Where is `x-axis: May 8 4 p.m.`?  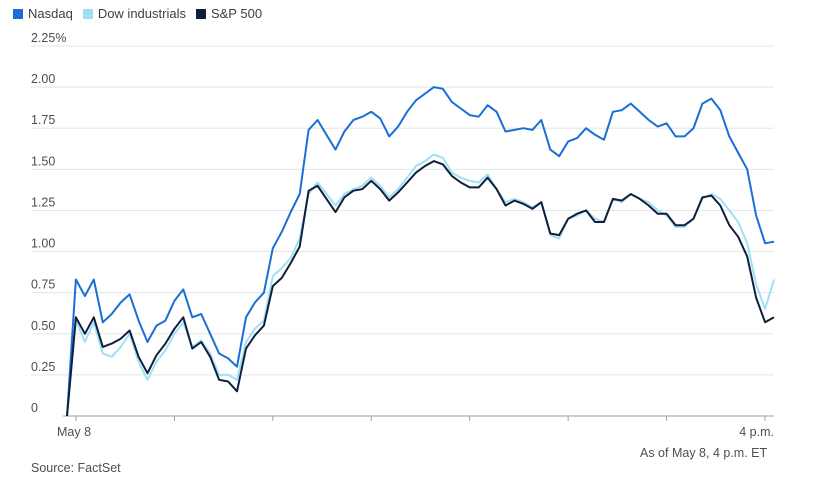 x-axis: May 8 4 p.m. is located at coordinates (415, 427).